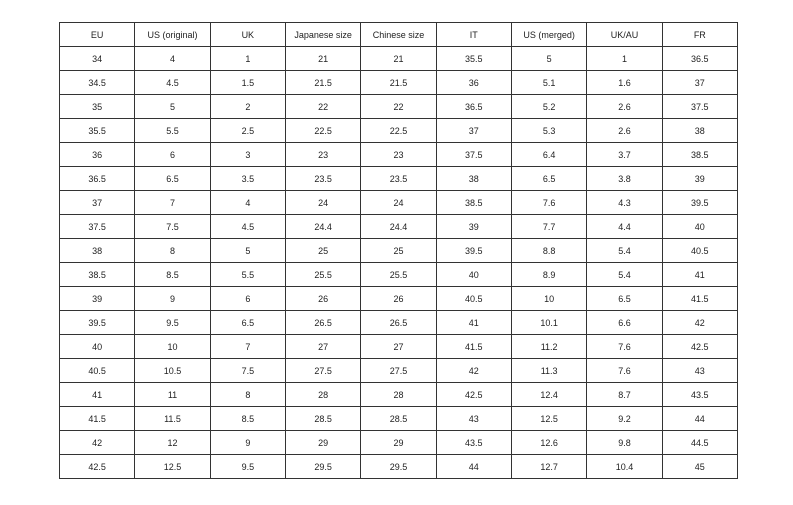 The width and height of the screenshot is (793, 505). I want to click on table-row: 39.5 9.5 6.5 26.5 26.5 41 10.1 6.6 42, so click(398, 322).